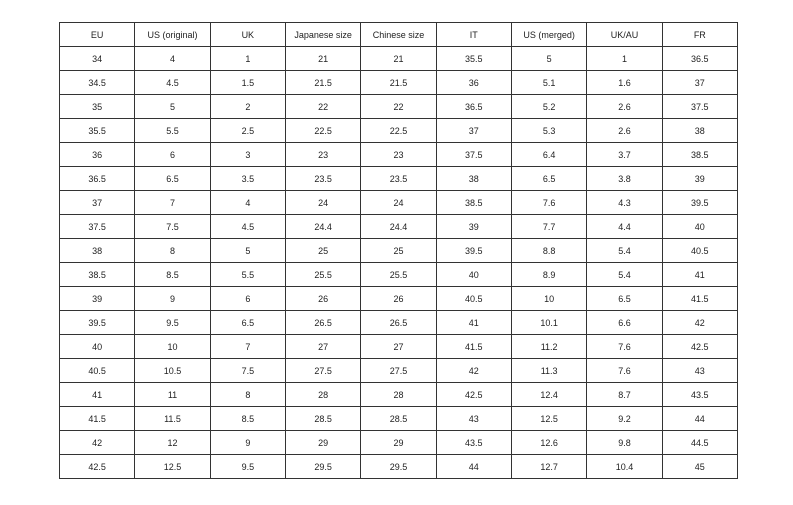 The width and height of the screenshot is (793, 505). I want to click on table-row: 39.5 9.5 6.5 26.5 26.5 41 10.1 6.6 42, so click(398, 322).